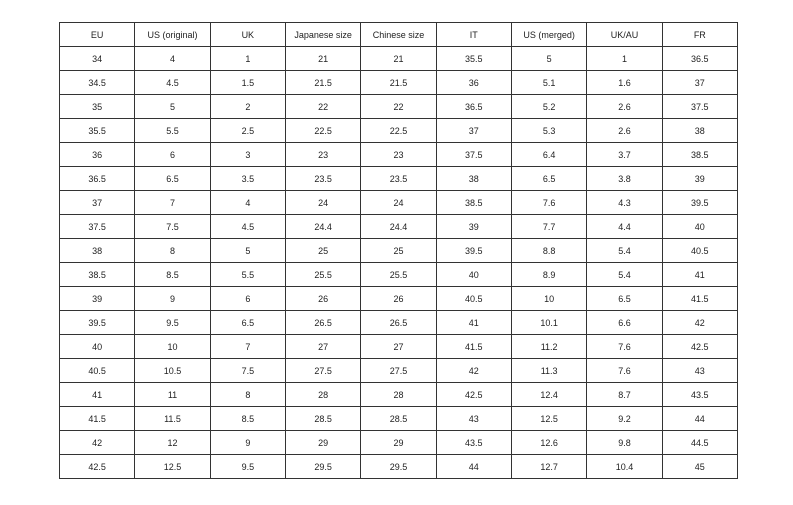 The width and height of the screenshot is (793, 505). I want to click on table-row: 39.5 9.5 6.5 26.5 26.5 41 10.1 6.6 42, so click(398, 322).